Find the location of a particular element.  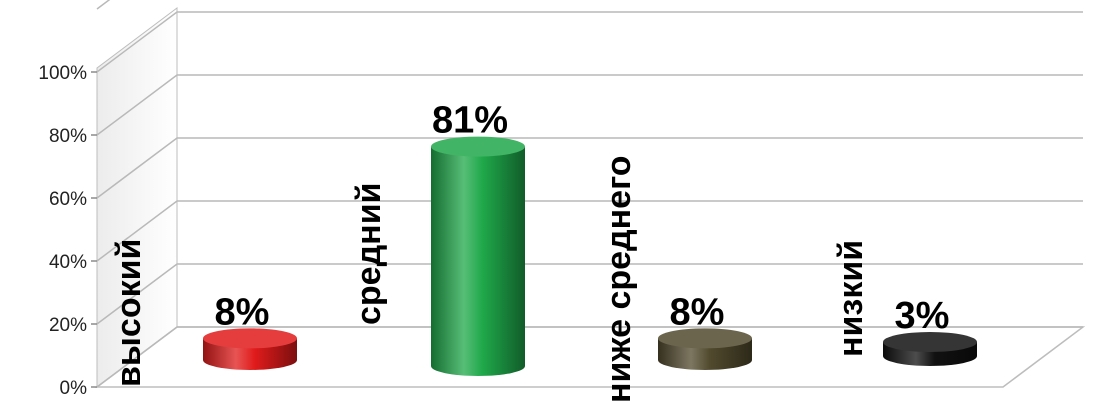

y-axis-ticks: 0% 20% 40% 60% 80% 100% is located at coordinates (67, 231).